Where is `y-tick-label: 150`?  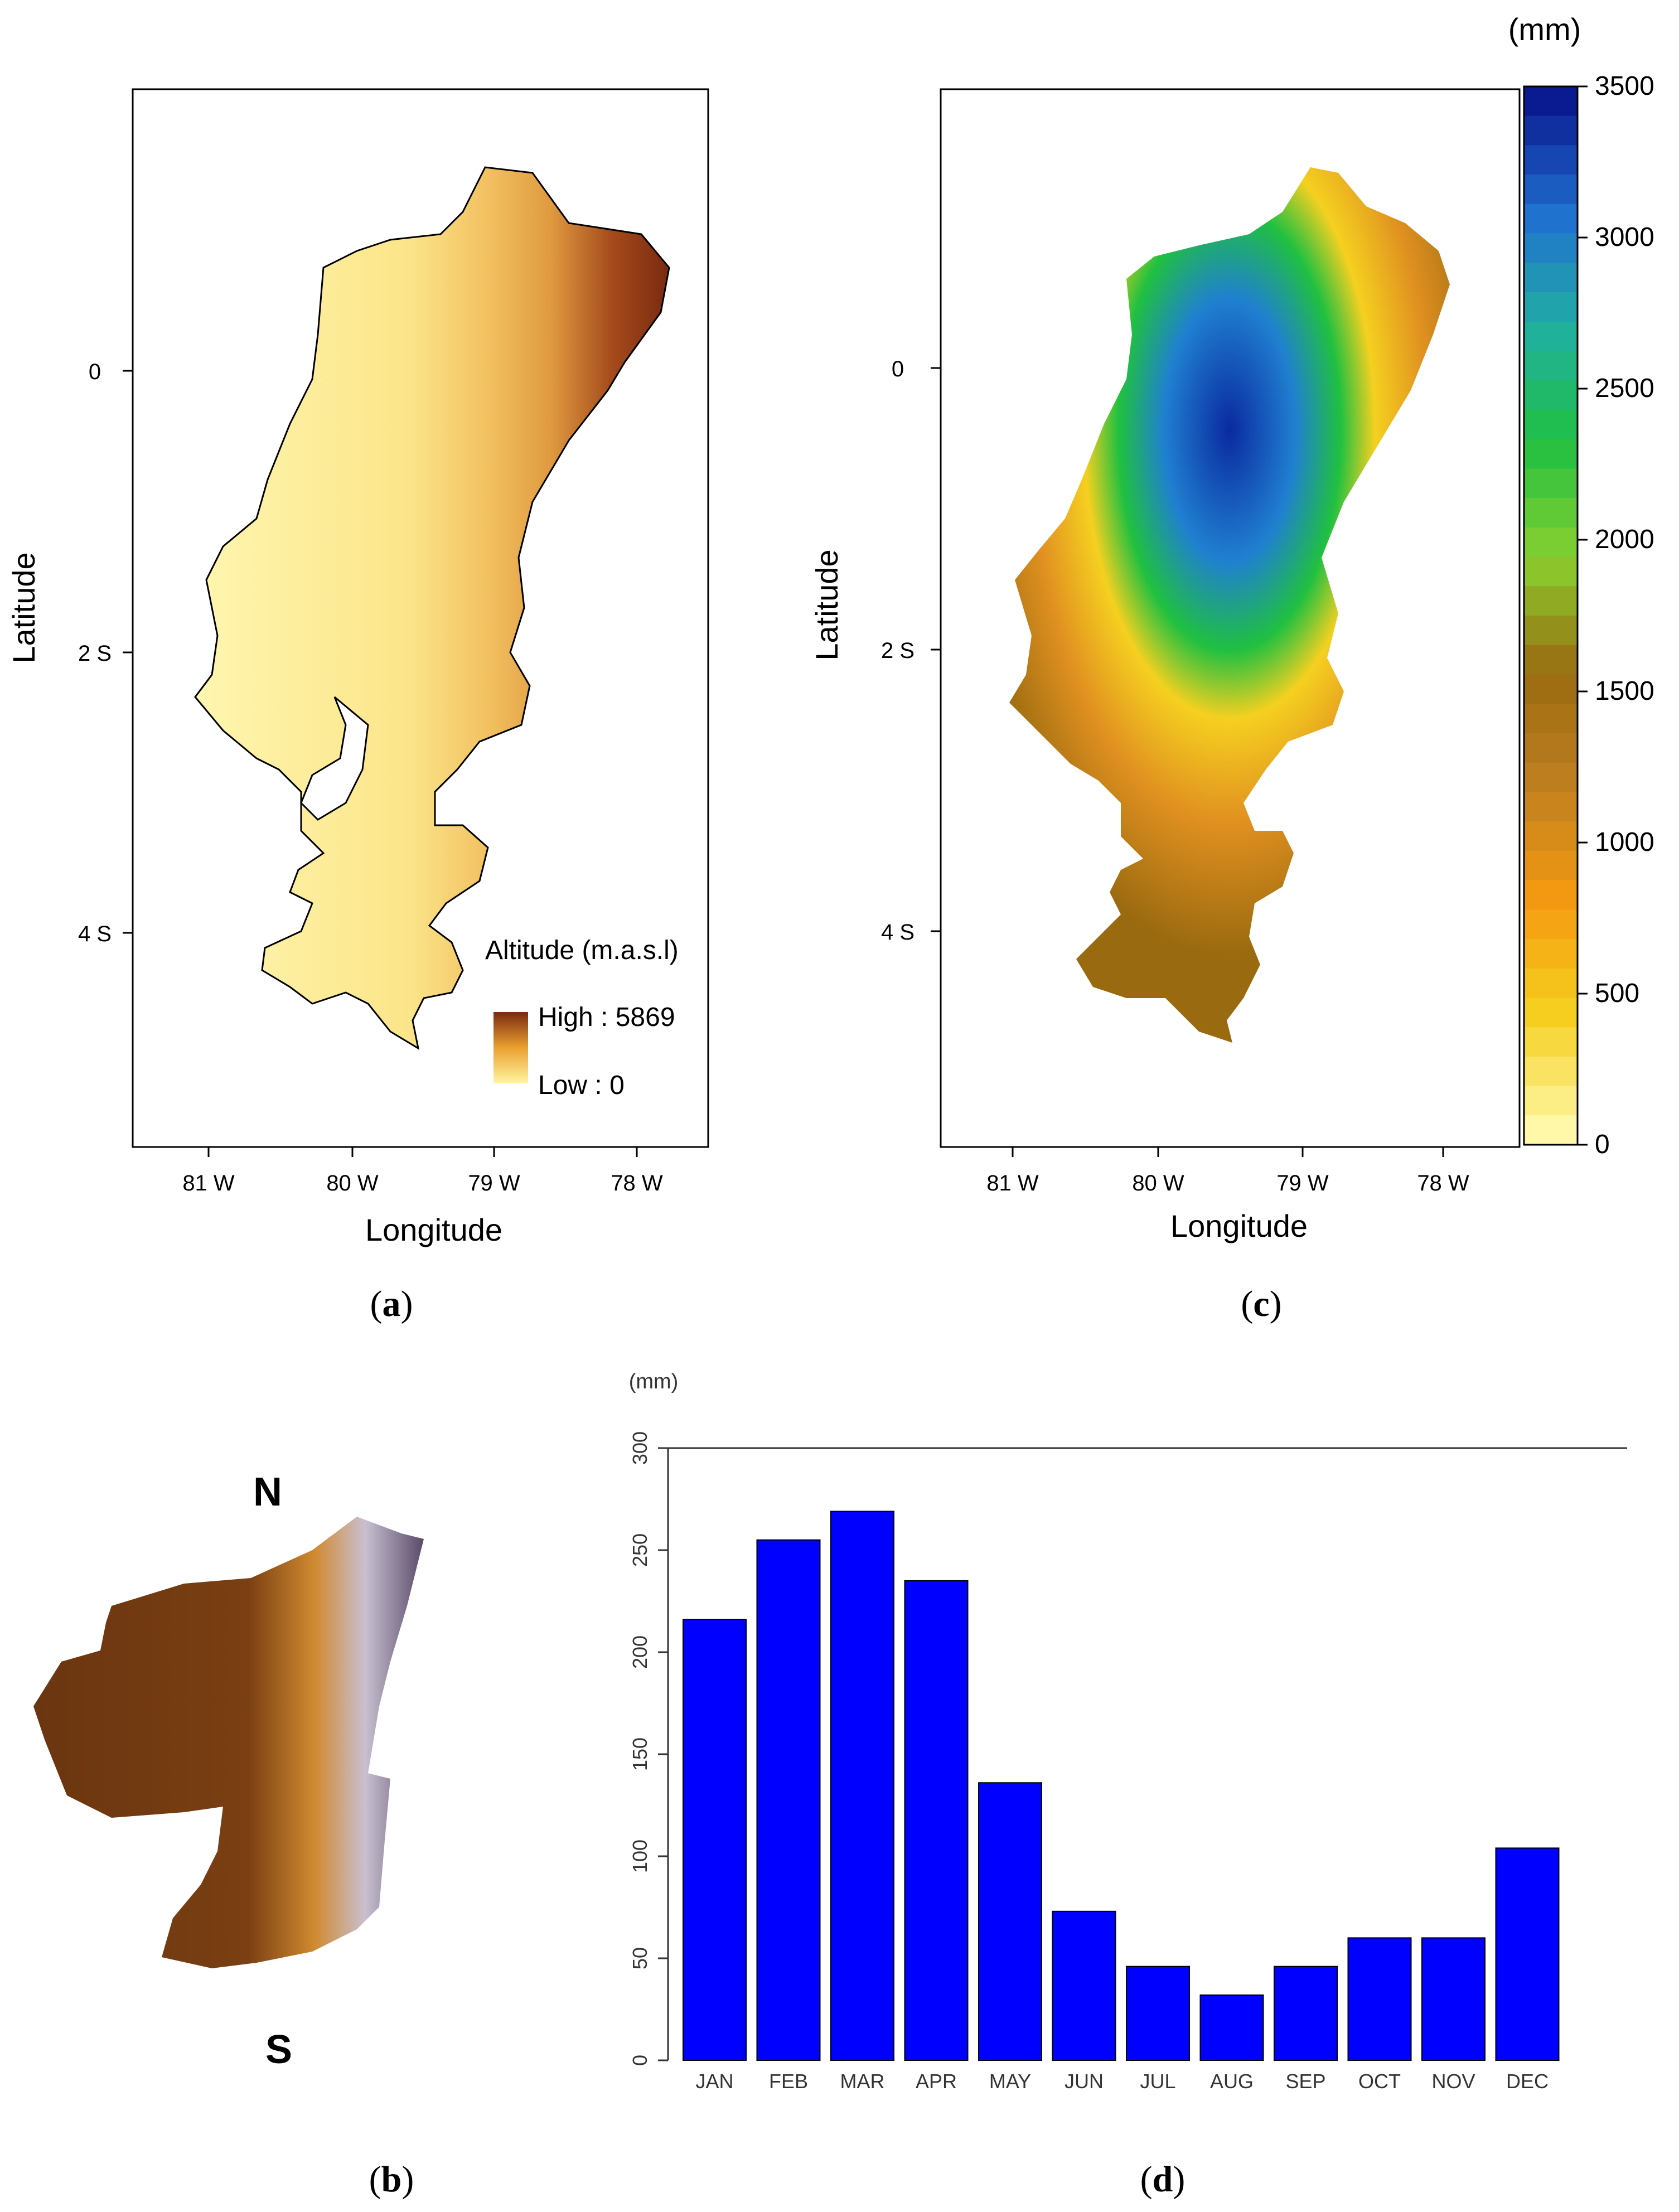
y-tick-label: 150 is located at coordinates (639, 1754).